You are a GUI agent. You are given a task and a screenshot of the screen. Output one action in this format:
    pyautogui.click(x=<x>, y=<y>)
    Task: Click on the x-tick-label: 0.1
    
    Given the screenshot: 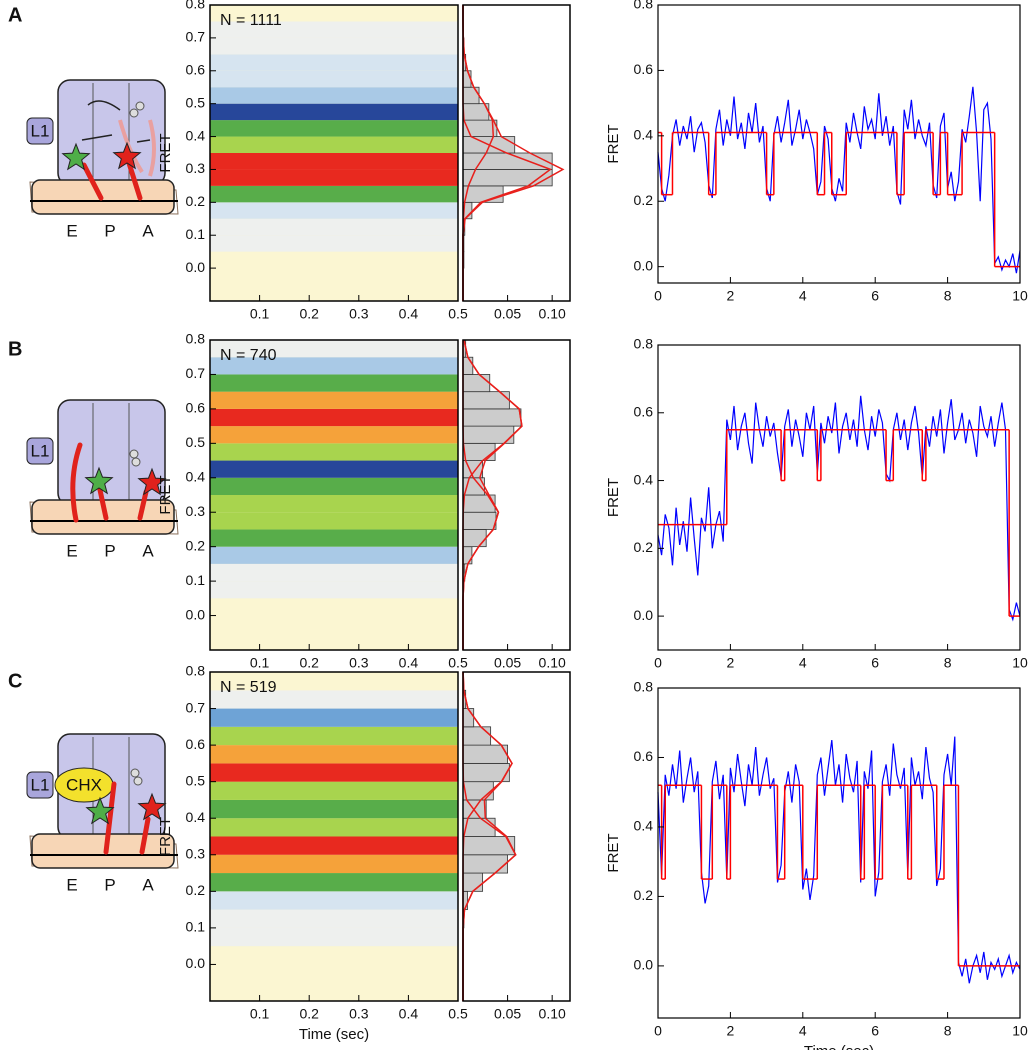 What is the action you would take?
    pyautogui.click(x=260, y=314)
    